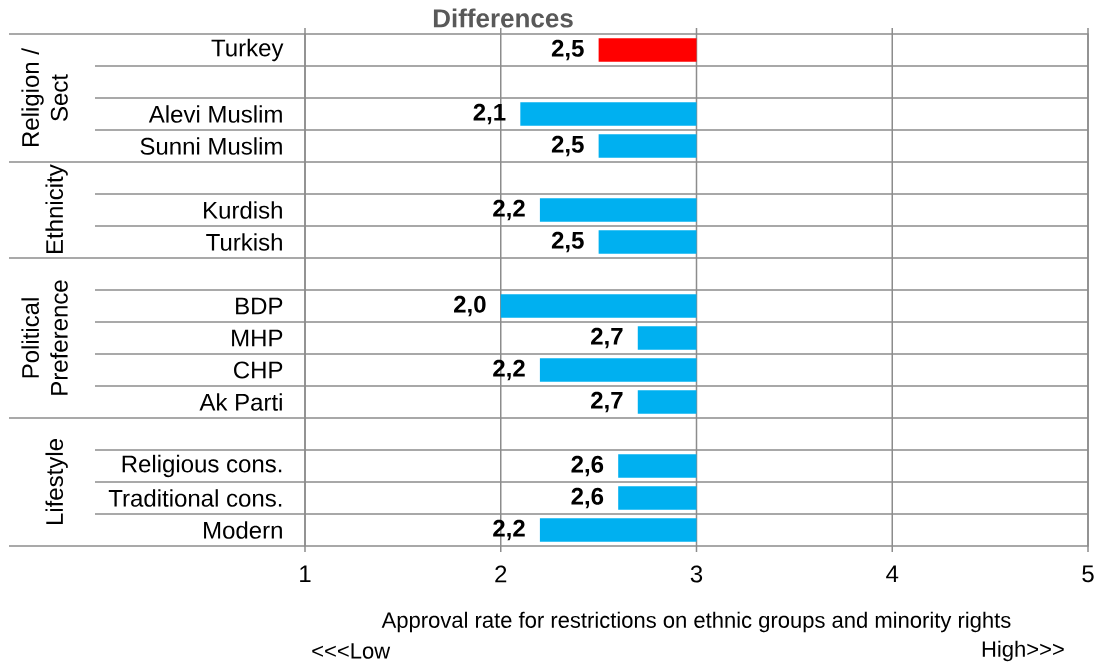  Describe the element at coordinates (503, 18) in the screenshot. I see `chart-title: Differences` at that location.